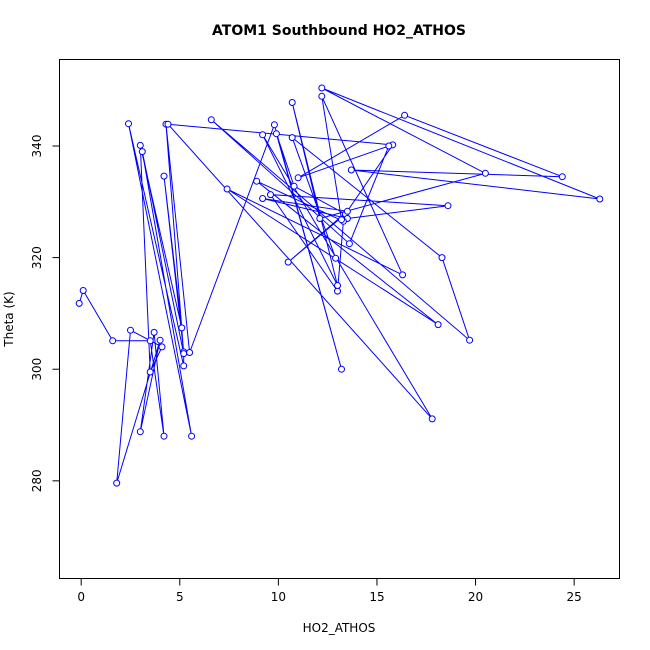  I want to click on x-tick-label: 0, so click(81, 597).